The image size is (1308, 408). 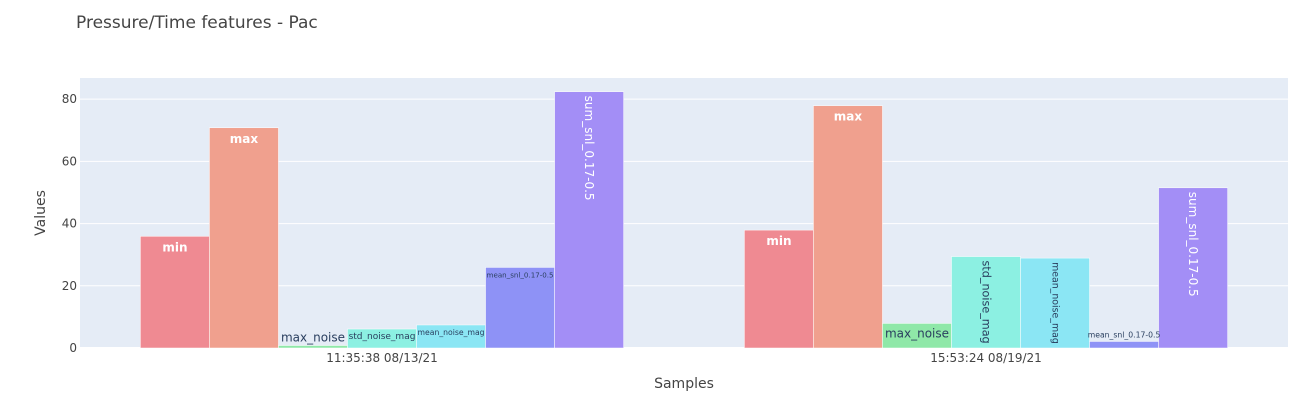 What do you see at coordinates (41, 213) in the screenshot?
I see `y-axis-title: Values` at bounding box center [41, 213].